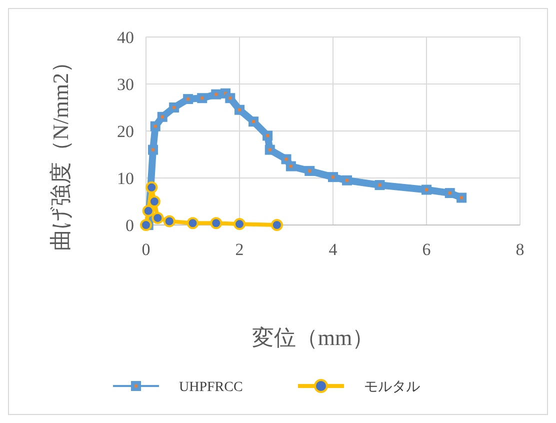 The image size is (556, 423). What do you see at coordinates (239, 249) in the screenshot?
I see `x-tick-label: 2` at bounding box center [239, 249].